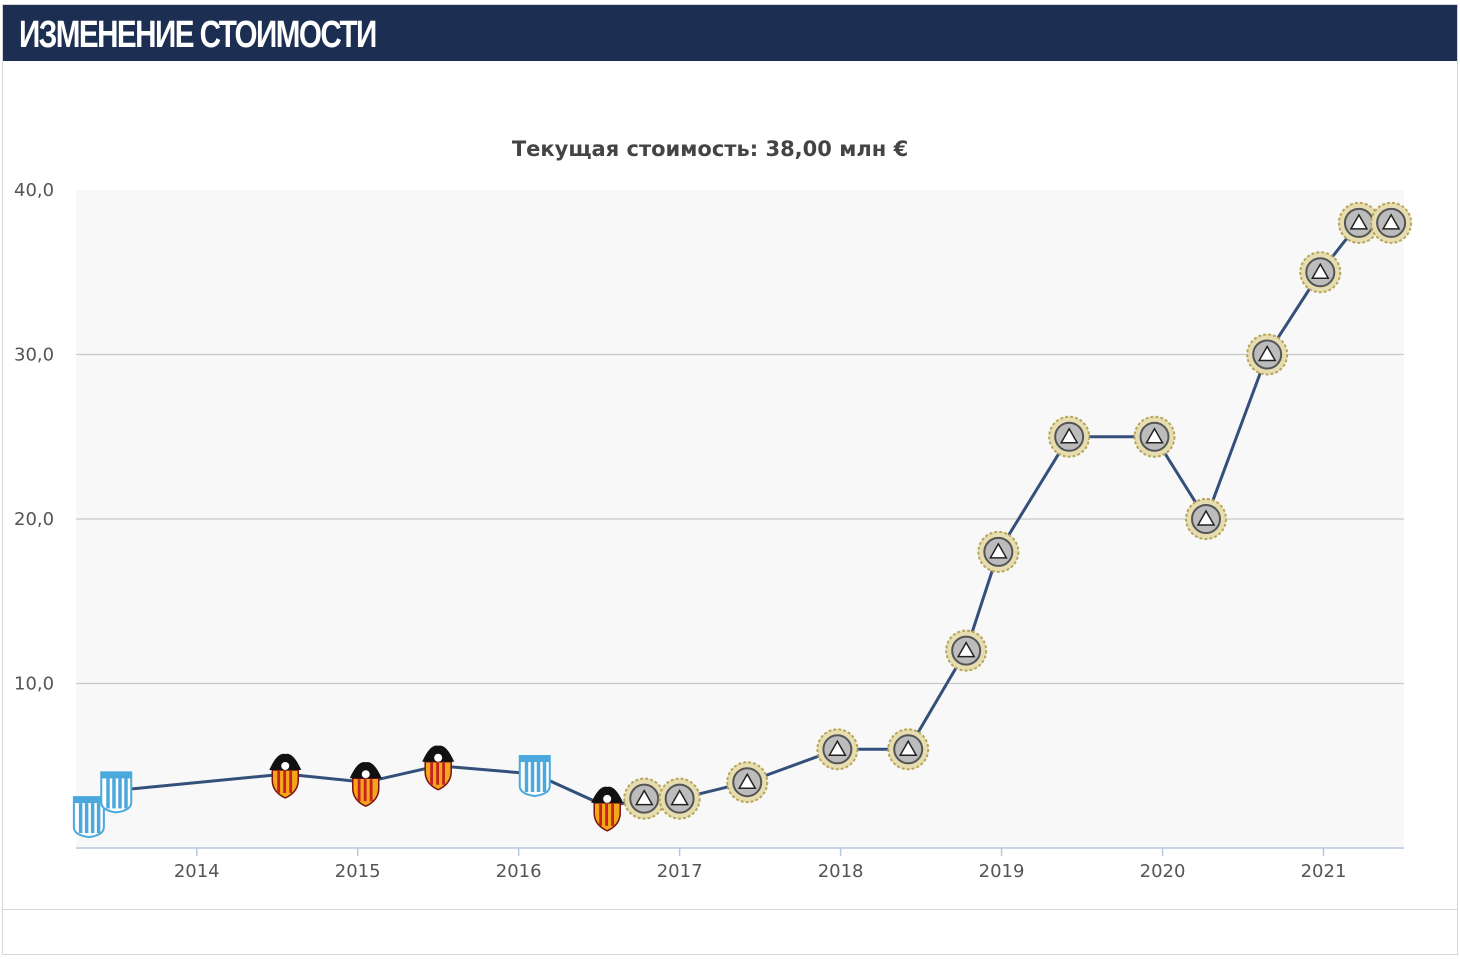 The height and width of the screenshot is (959, 1460). Describe the element at coordinates (730, 33) in the screenshot. I see `panel-header: ИЗМЕНЕНИЕ СТОИМОСТИ` at that location.